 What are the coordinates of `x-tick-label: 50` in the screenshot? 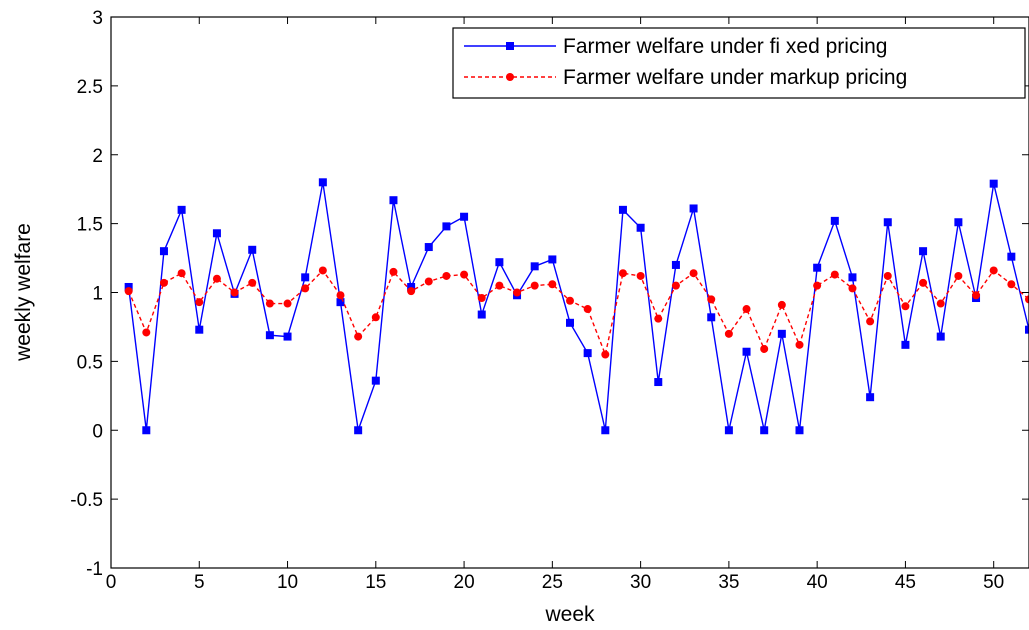 It's located at (993, 582).